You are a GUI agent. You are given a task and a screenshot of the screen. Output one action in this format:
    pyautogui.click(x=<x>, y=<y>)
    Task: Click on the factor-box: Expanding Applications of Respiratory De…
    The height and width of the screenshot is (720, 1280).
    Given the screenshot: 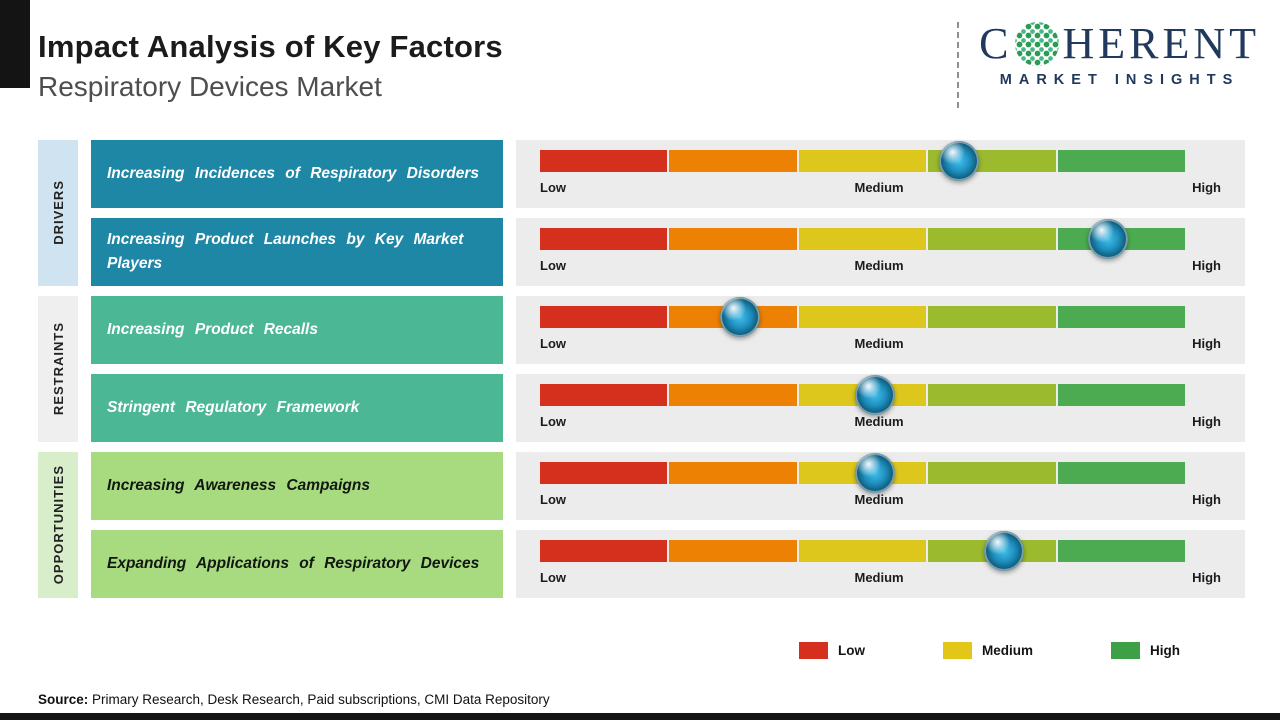 What is the action you would take?
    pyautogui.click(x=297, y=563)
    